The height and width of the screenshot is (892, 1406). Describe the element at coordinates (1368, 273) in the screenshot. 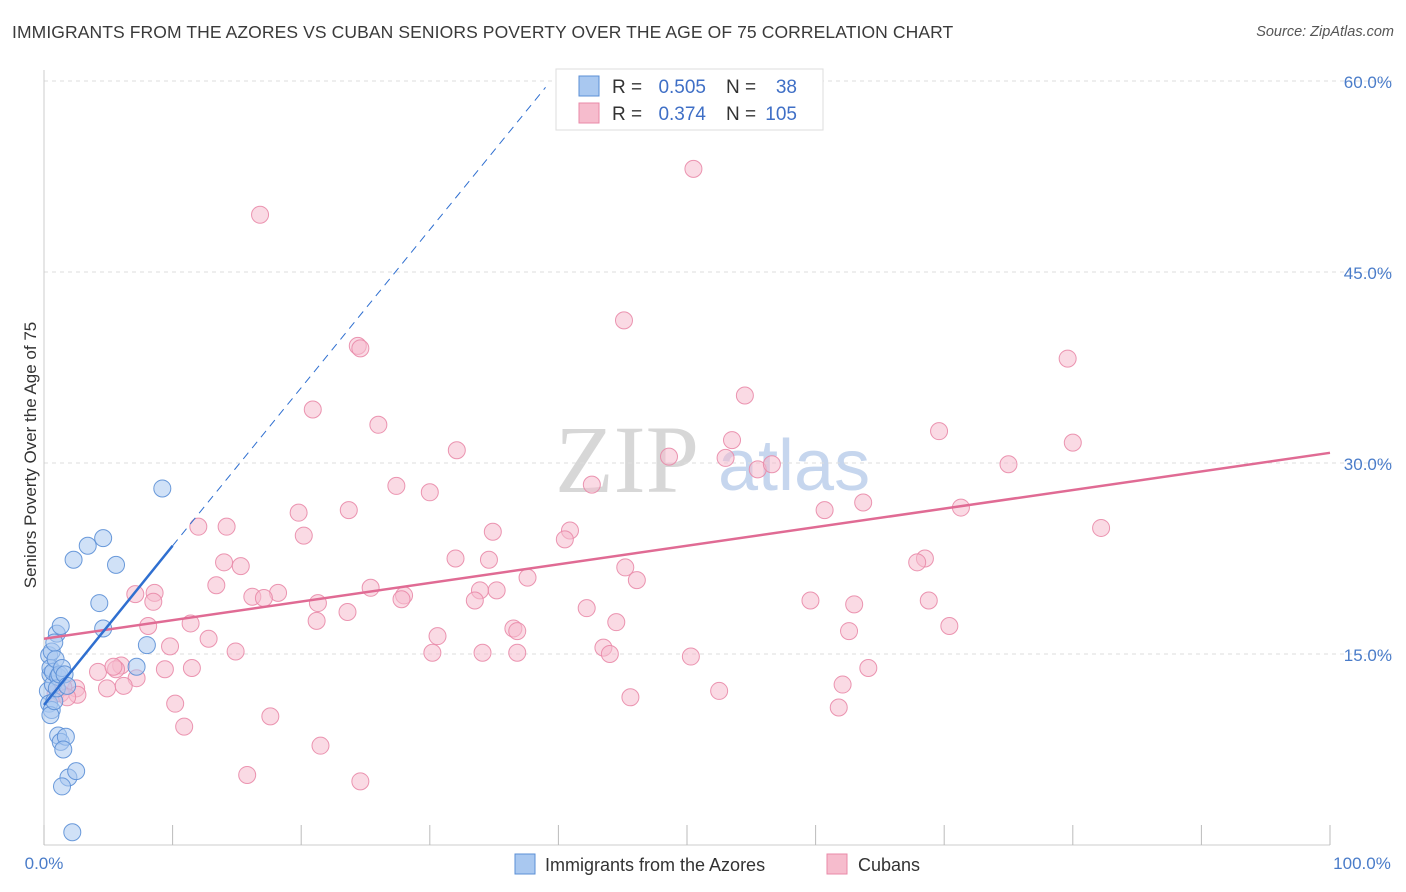

I see `y-tick-label: 45.0%` at that location.